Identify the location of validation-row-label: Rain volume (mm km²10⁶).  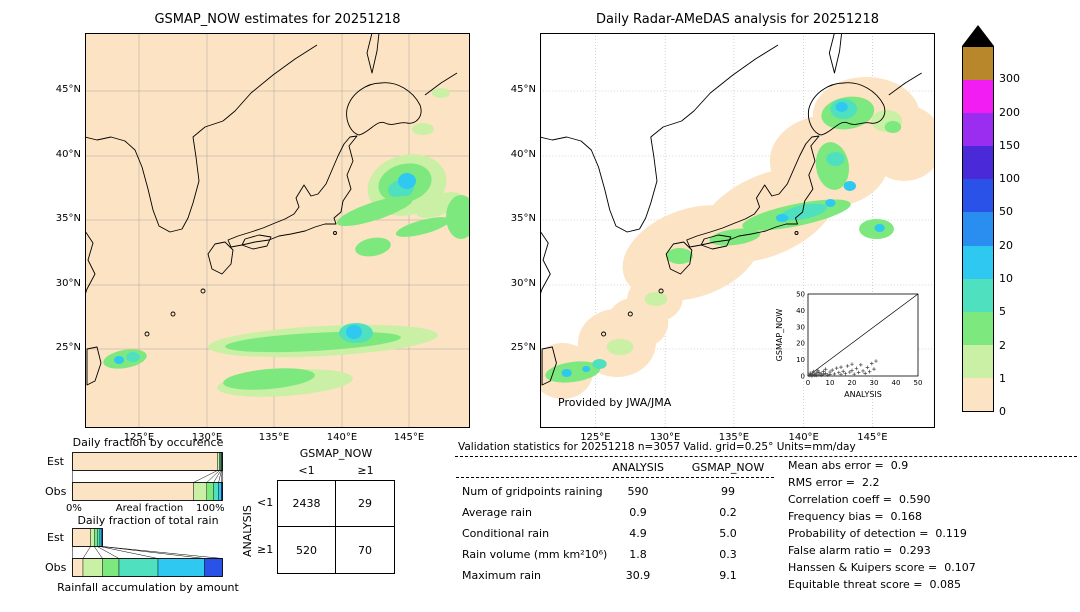
(535, 554).